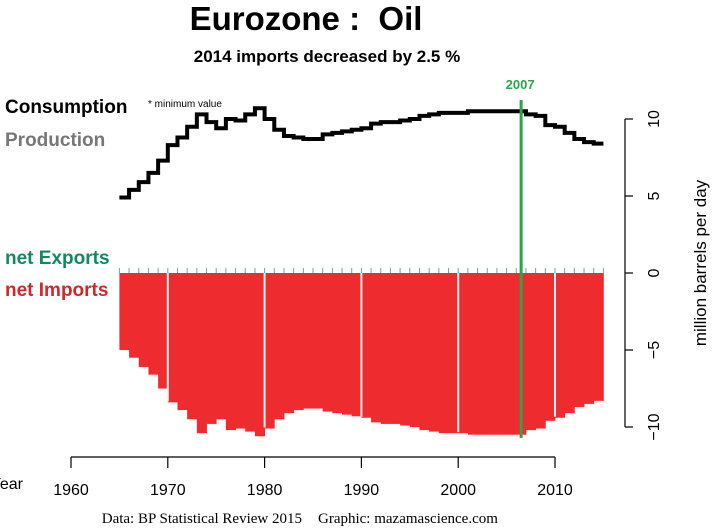 The height and width of the screenshot is (530, 716). What do you see at coordinates (424, 352) in the screenshot?
I see `import-bar-1996` at bounding box center [424, 352].